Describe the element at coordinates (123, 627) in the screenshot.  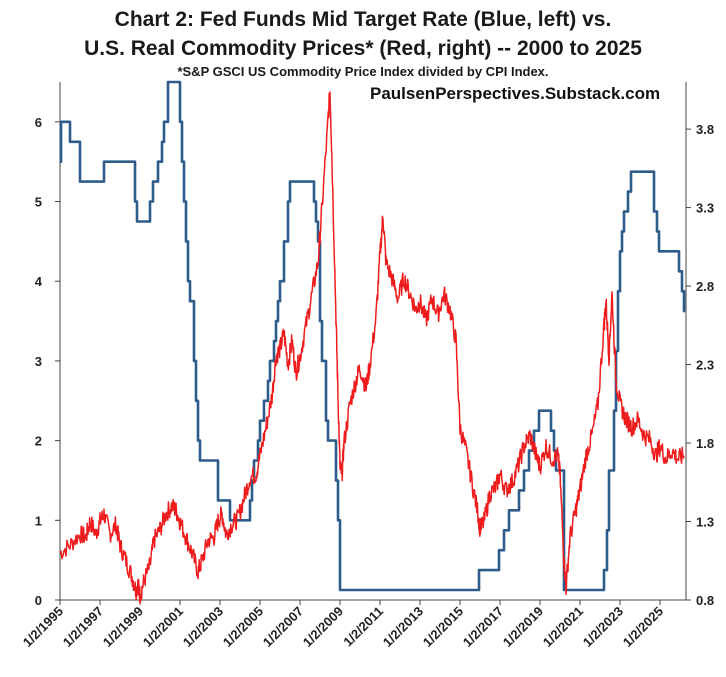
I see `x-tick-label: 1/2/1999` at that location.